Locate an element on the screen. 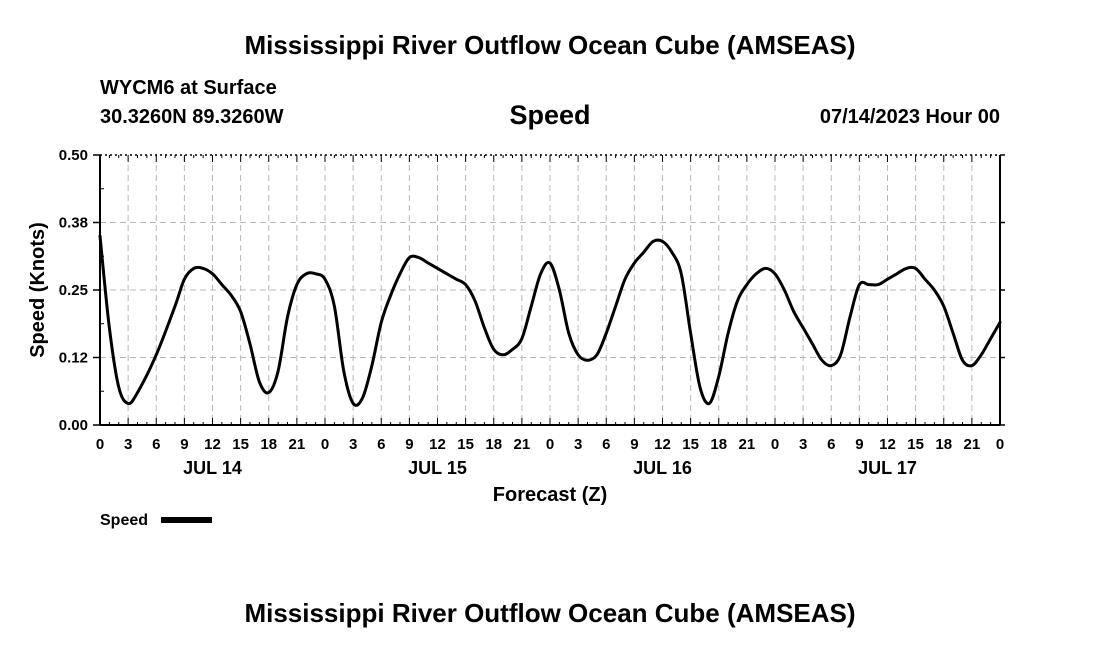 The height and width of the screenshot is (650, 1100). date-label: JUL 16 is located at coordinates (662, 468).